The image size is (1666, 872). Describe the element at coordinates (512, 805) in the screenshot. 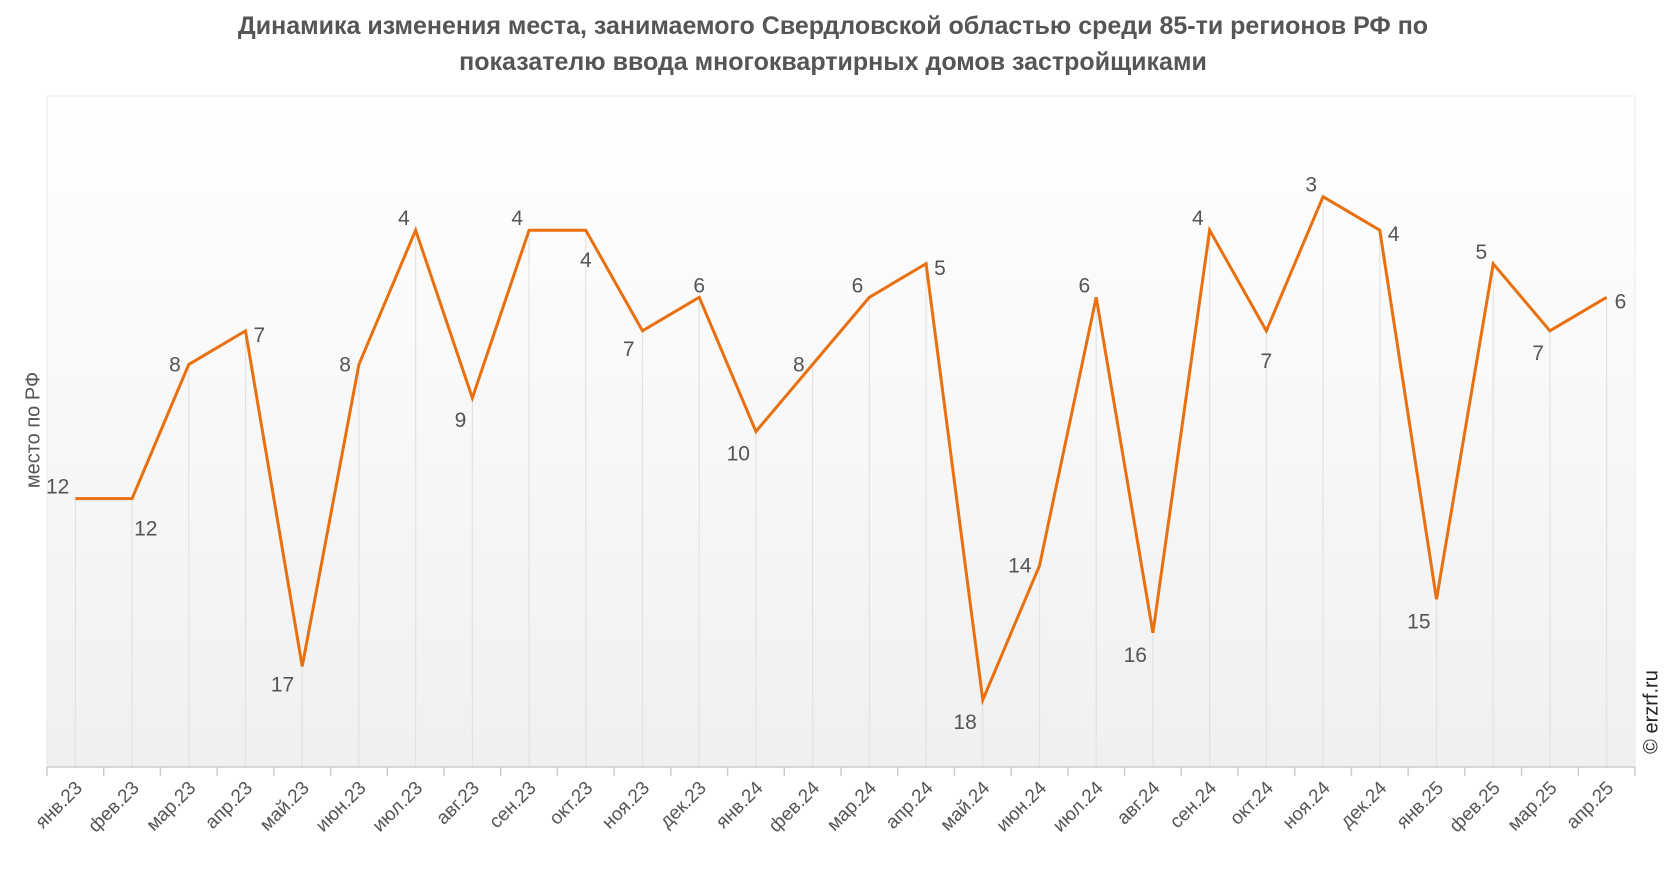

I see `x-tick-label: сен.23` at that location.